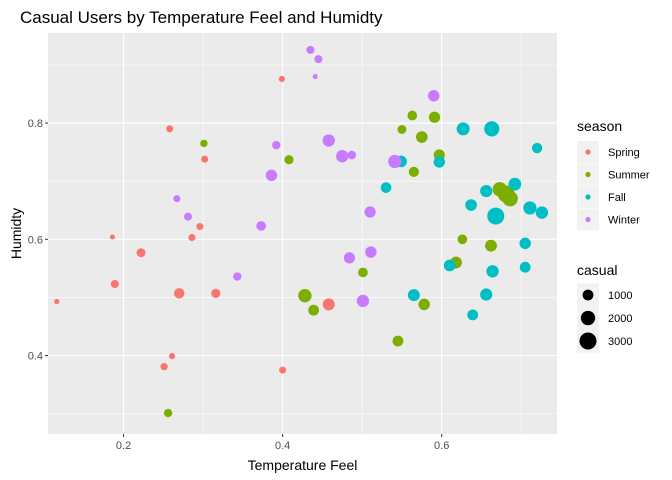 Image resolution: width=672 pixels, height=480 pixels. I want to click on legend-label-fall: Fall, so click(617, 198).